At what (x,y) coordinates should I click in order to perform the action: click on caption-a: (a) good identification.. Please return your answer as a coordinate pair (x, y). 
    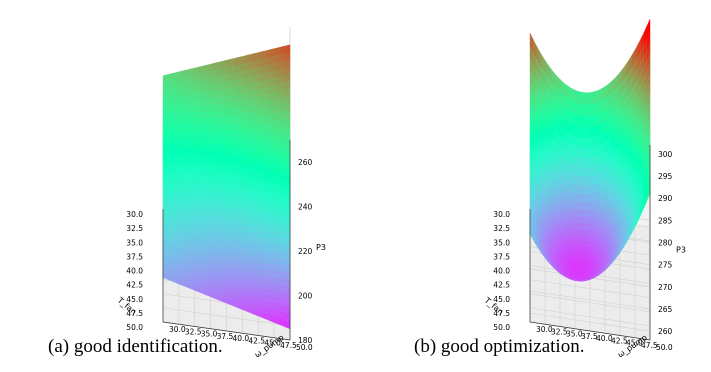
    Looking at the image, I should click on (135, 346).